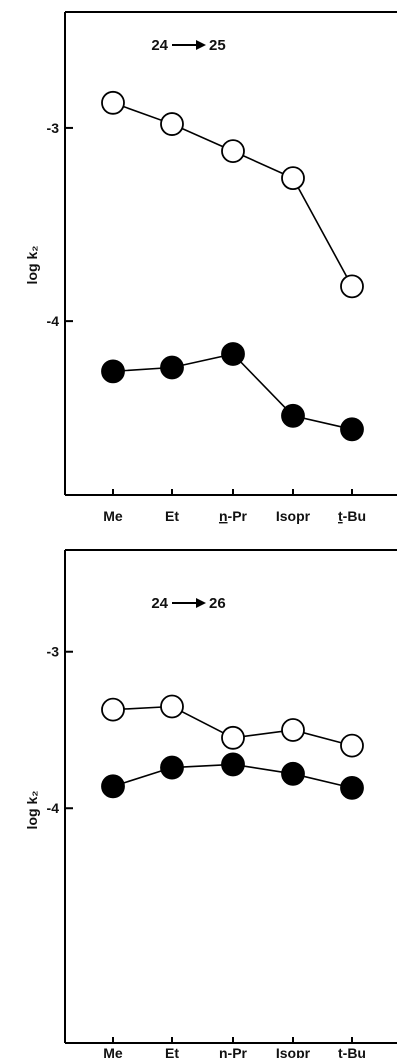  Describe the element at coordinates (340, 516) in the screenshot. I see `x-tick-label-underlined-prefix: t` at that location.